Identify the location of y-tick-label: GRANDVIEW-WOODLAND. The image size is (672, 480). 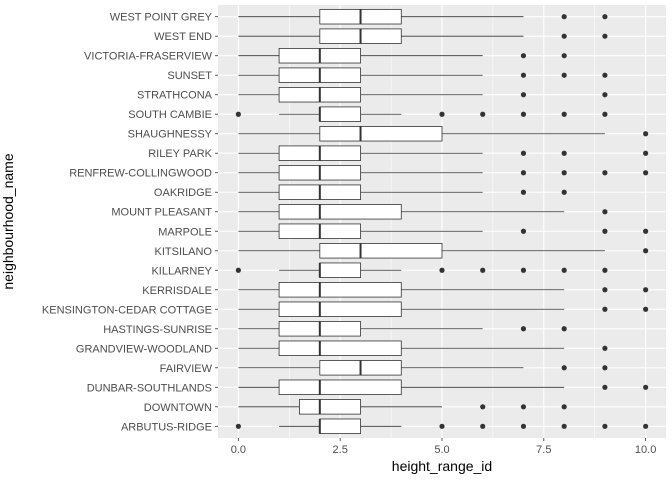
(144, 349).